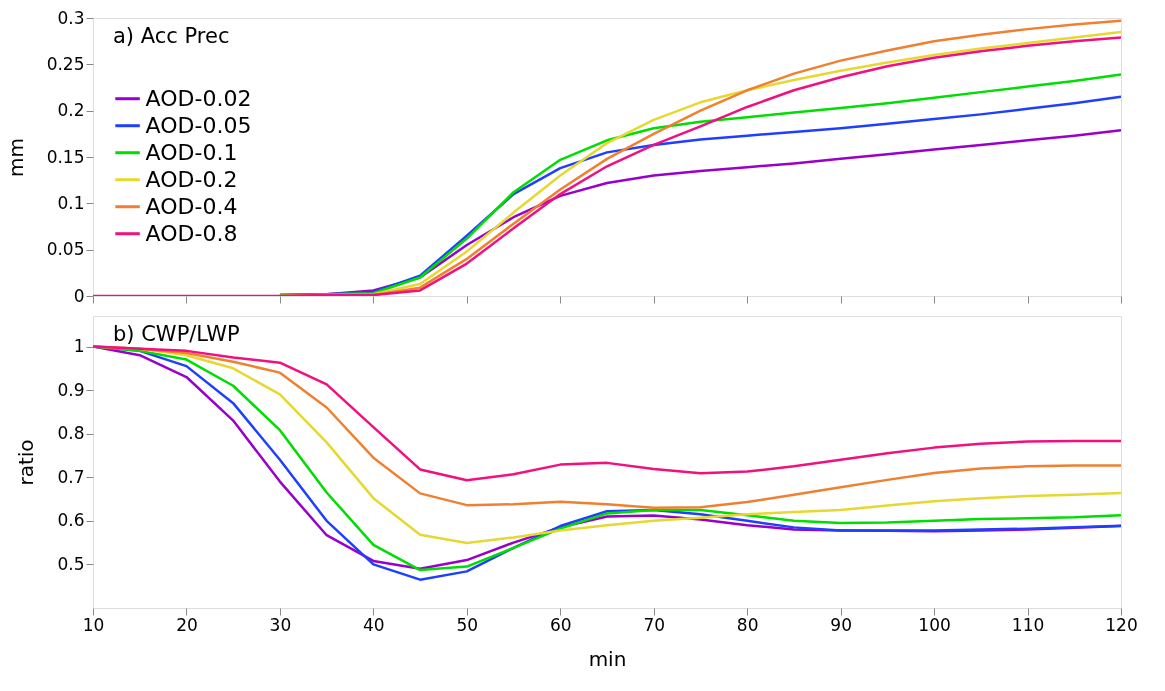  What do you see at coordinates (79, 295) in the screenshot?
I see `y-tick-label: 0` at bounding box center [79, 295].